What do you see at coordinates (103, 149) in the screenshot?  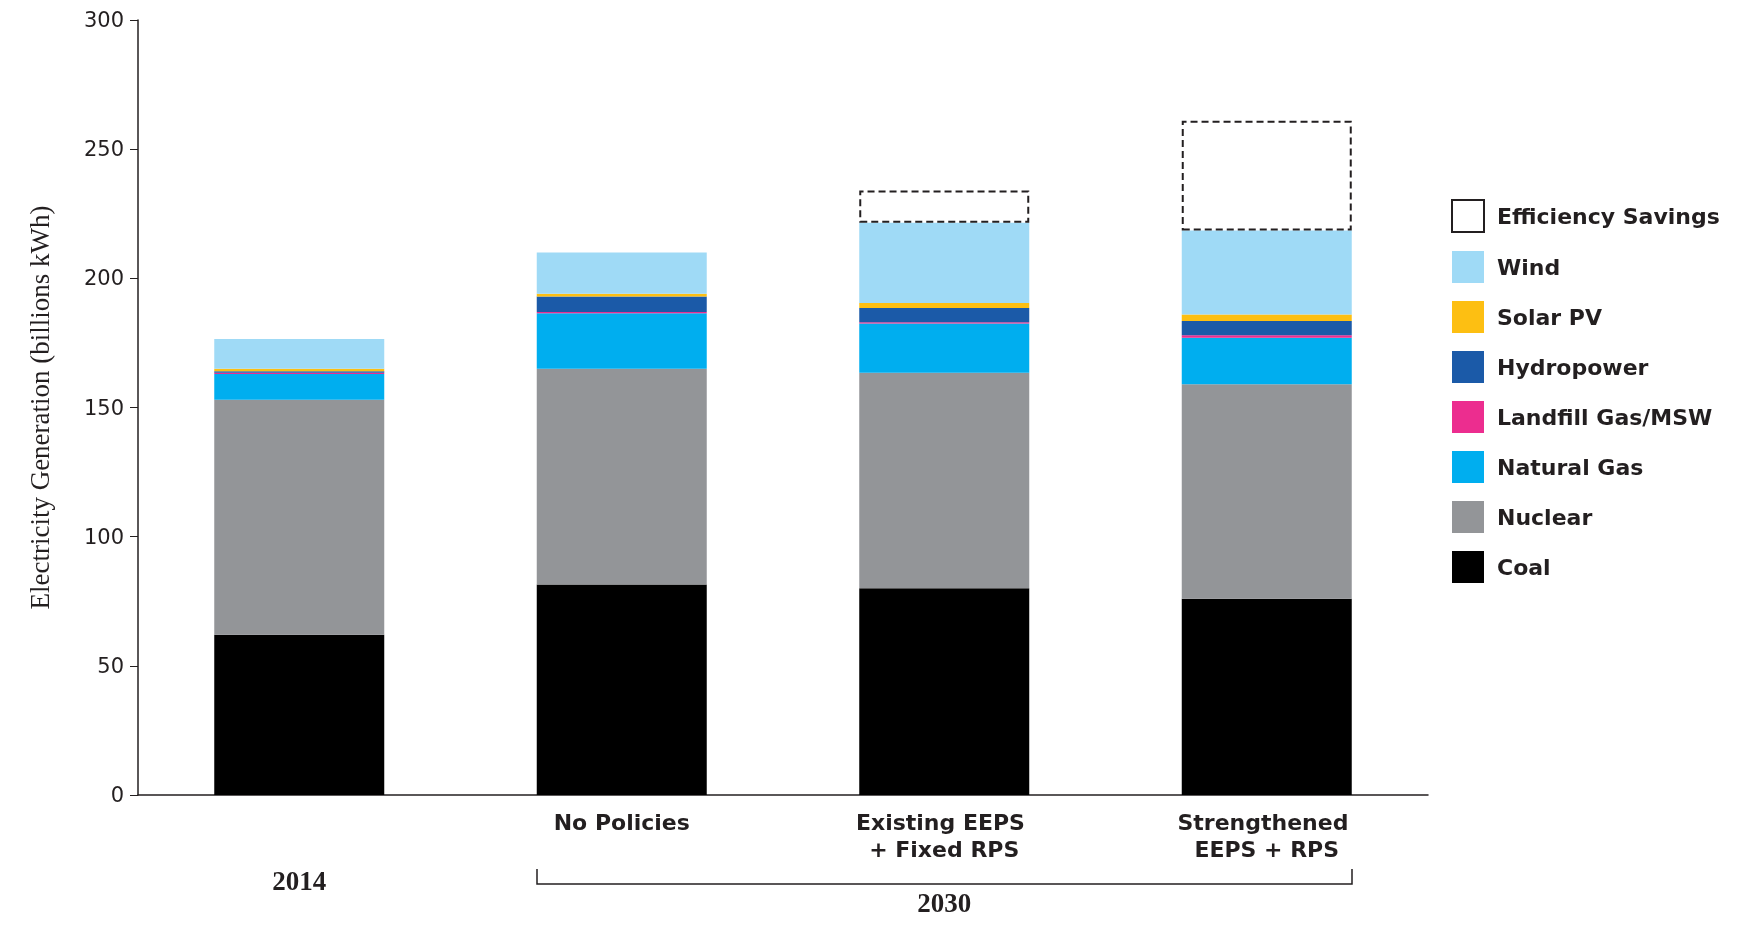 I see `y-tick-label: 250` at bounding box center [103, 149].